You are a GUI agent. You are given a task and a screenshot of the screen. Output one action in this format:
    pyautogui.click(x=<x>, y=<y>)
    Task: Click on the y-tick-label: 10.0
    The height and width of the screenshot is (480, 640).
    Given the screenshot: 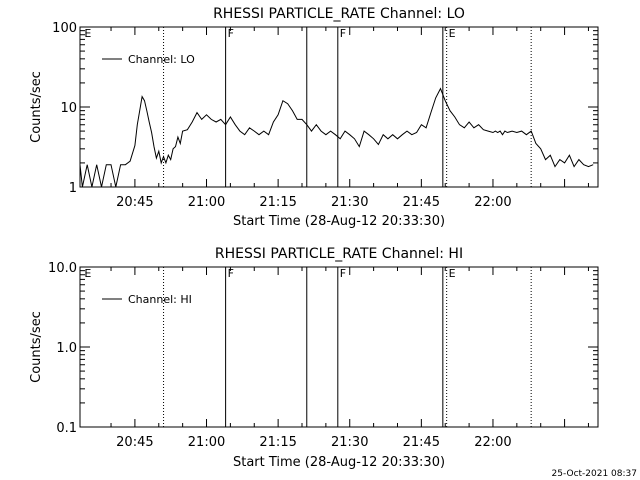 What is the action you would take?
    pyautogui.click(x=62, y=268)
    